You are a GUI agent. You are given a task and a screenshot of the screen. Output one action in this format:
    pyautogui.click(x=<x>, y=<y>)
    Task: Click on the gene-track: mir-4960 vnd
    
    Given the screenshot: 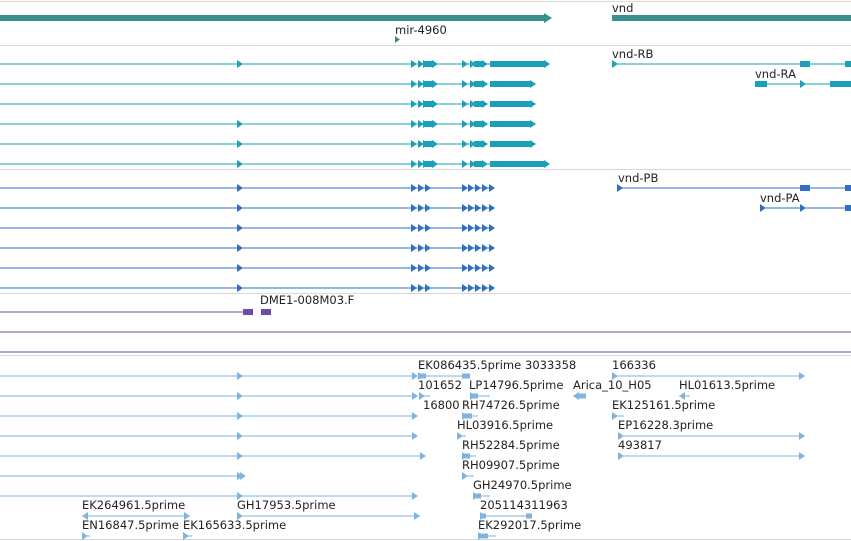 What is the action you would take?
    pyautogui.click(x=425, y=22)
    